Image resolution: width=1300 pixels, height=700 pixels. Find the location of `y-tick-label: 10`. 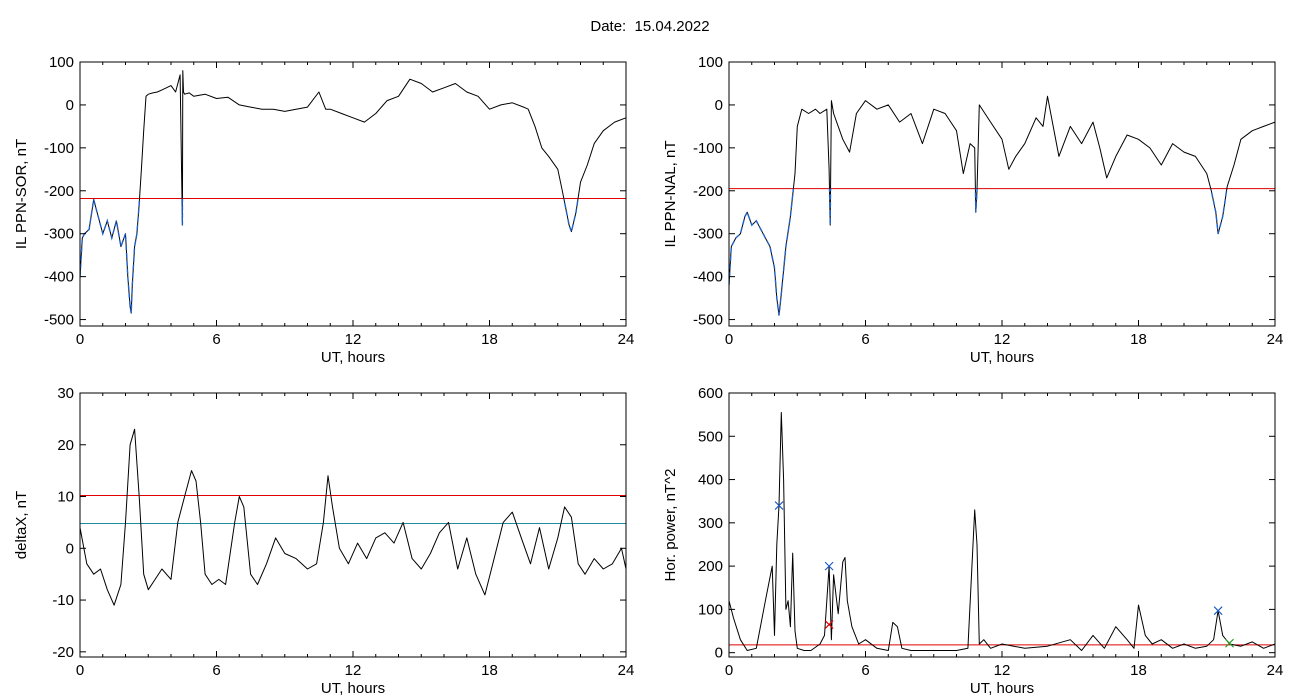

y-tick-label: 10 is located at coordinates (65, 497).